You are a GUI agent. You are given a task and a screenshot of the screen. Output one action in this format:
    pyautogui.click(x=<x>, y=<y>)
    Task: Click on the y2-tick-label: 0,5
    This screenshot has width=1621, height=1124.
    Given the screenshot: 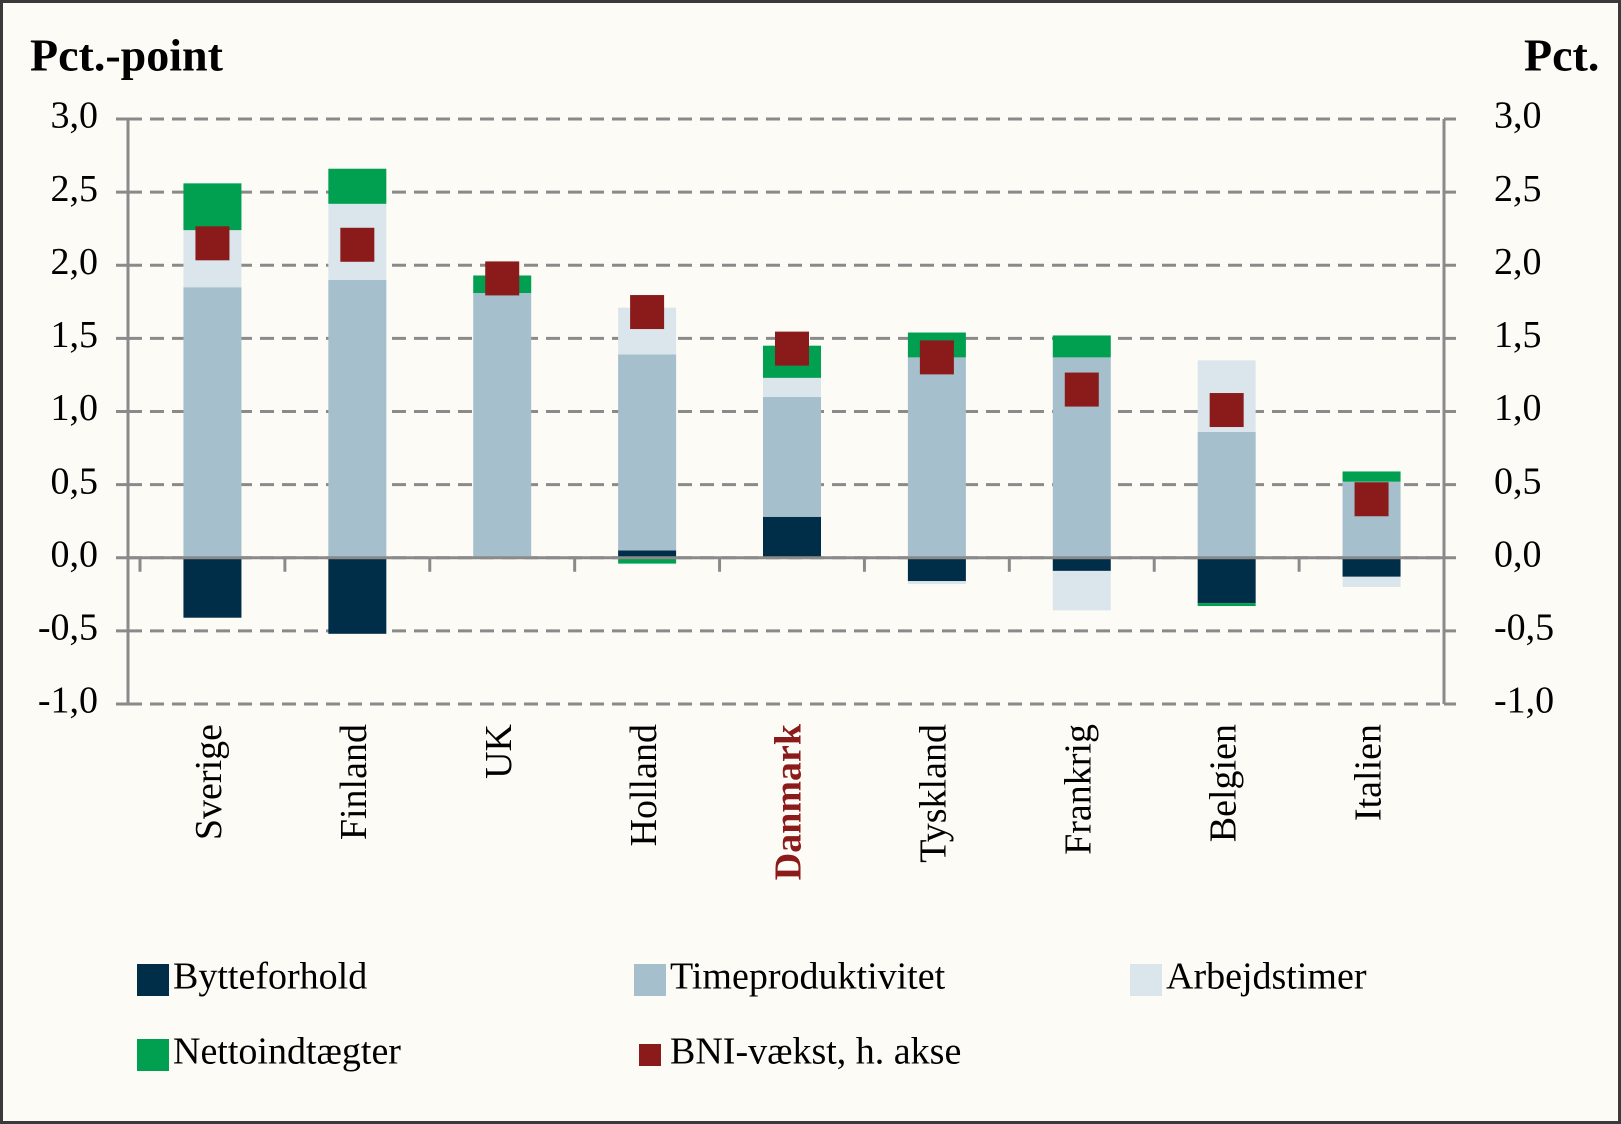 What is the action you would take?
    pyautogui.click(x=1518, y=481)
    